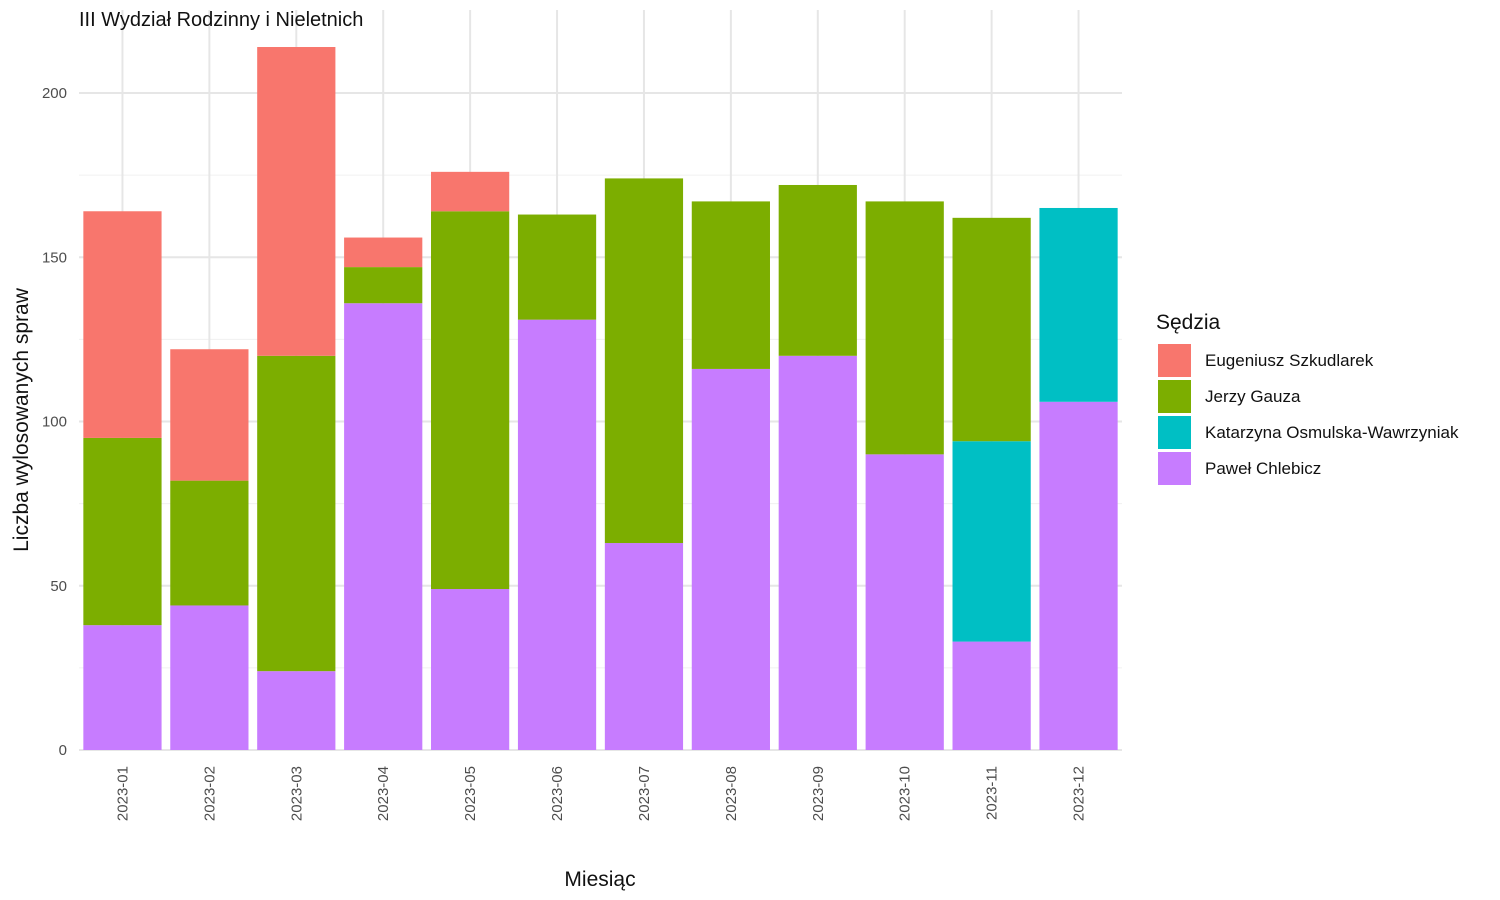 The height and width of the screenshot is (900, 1500). What do you see at coordinates (470, 669) in the screenshot?
I see `bar-2023-05-pawe-chlebicz` at bounding box center [470, 669].